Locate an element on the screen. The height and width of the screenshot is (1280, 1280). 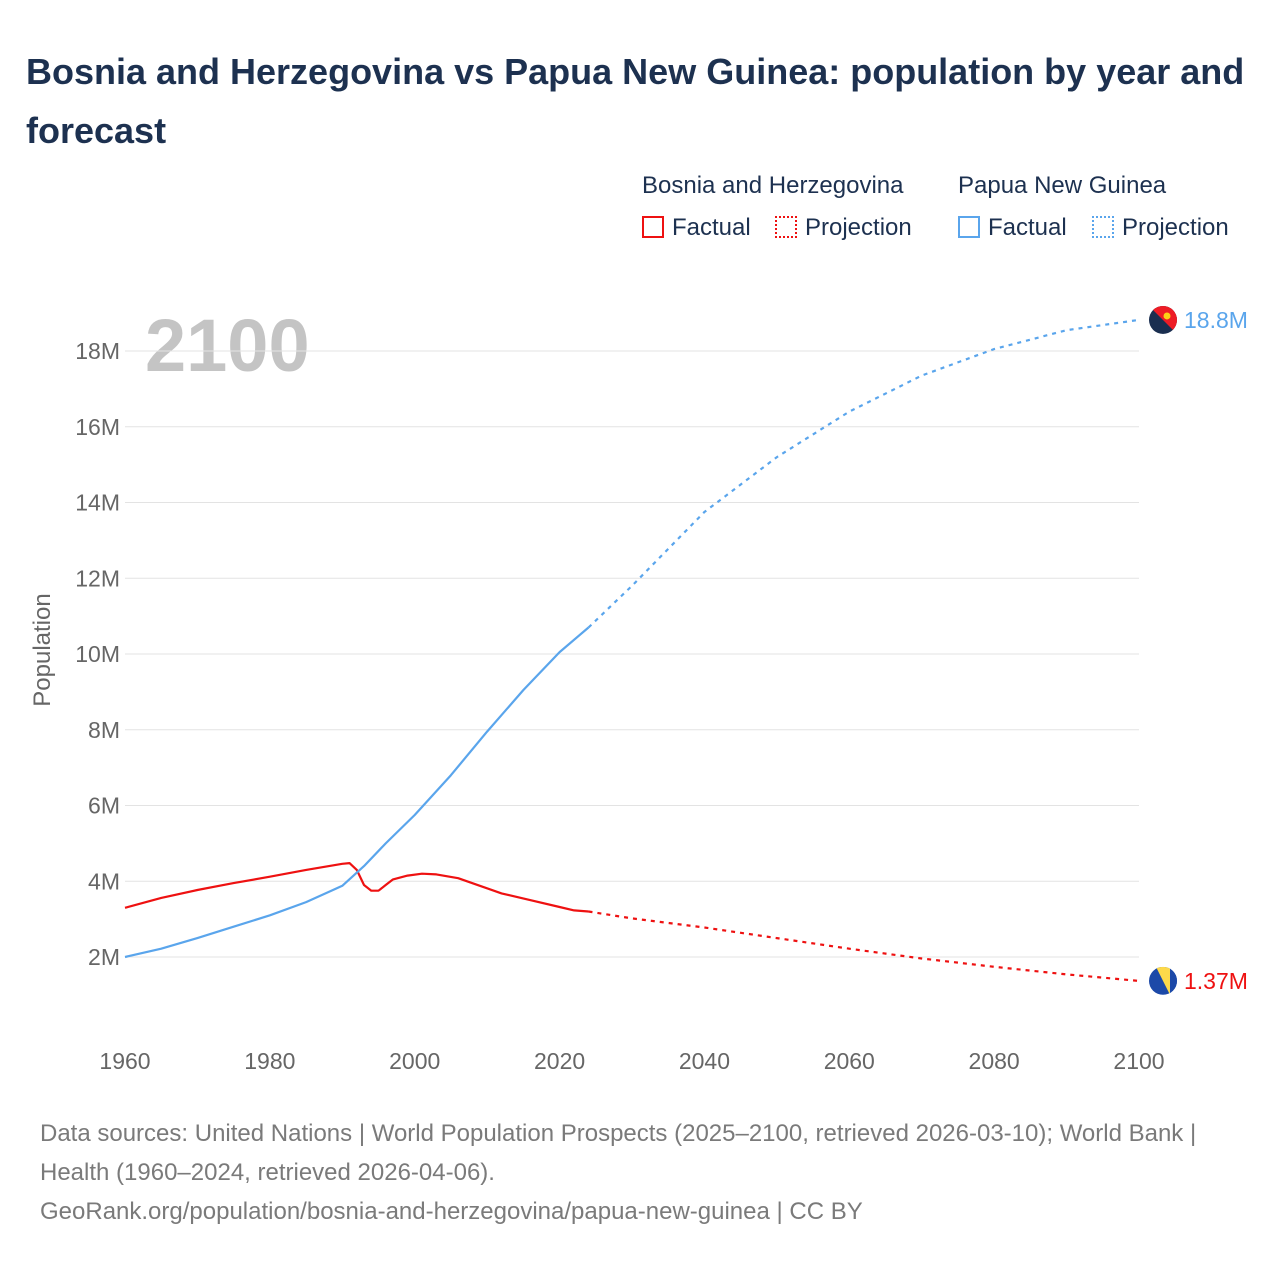
y-tick-label: 6M is located at coordinates (104, 806).